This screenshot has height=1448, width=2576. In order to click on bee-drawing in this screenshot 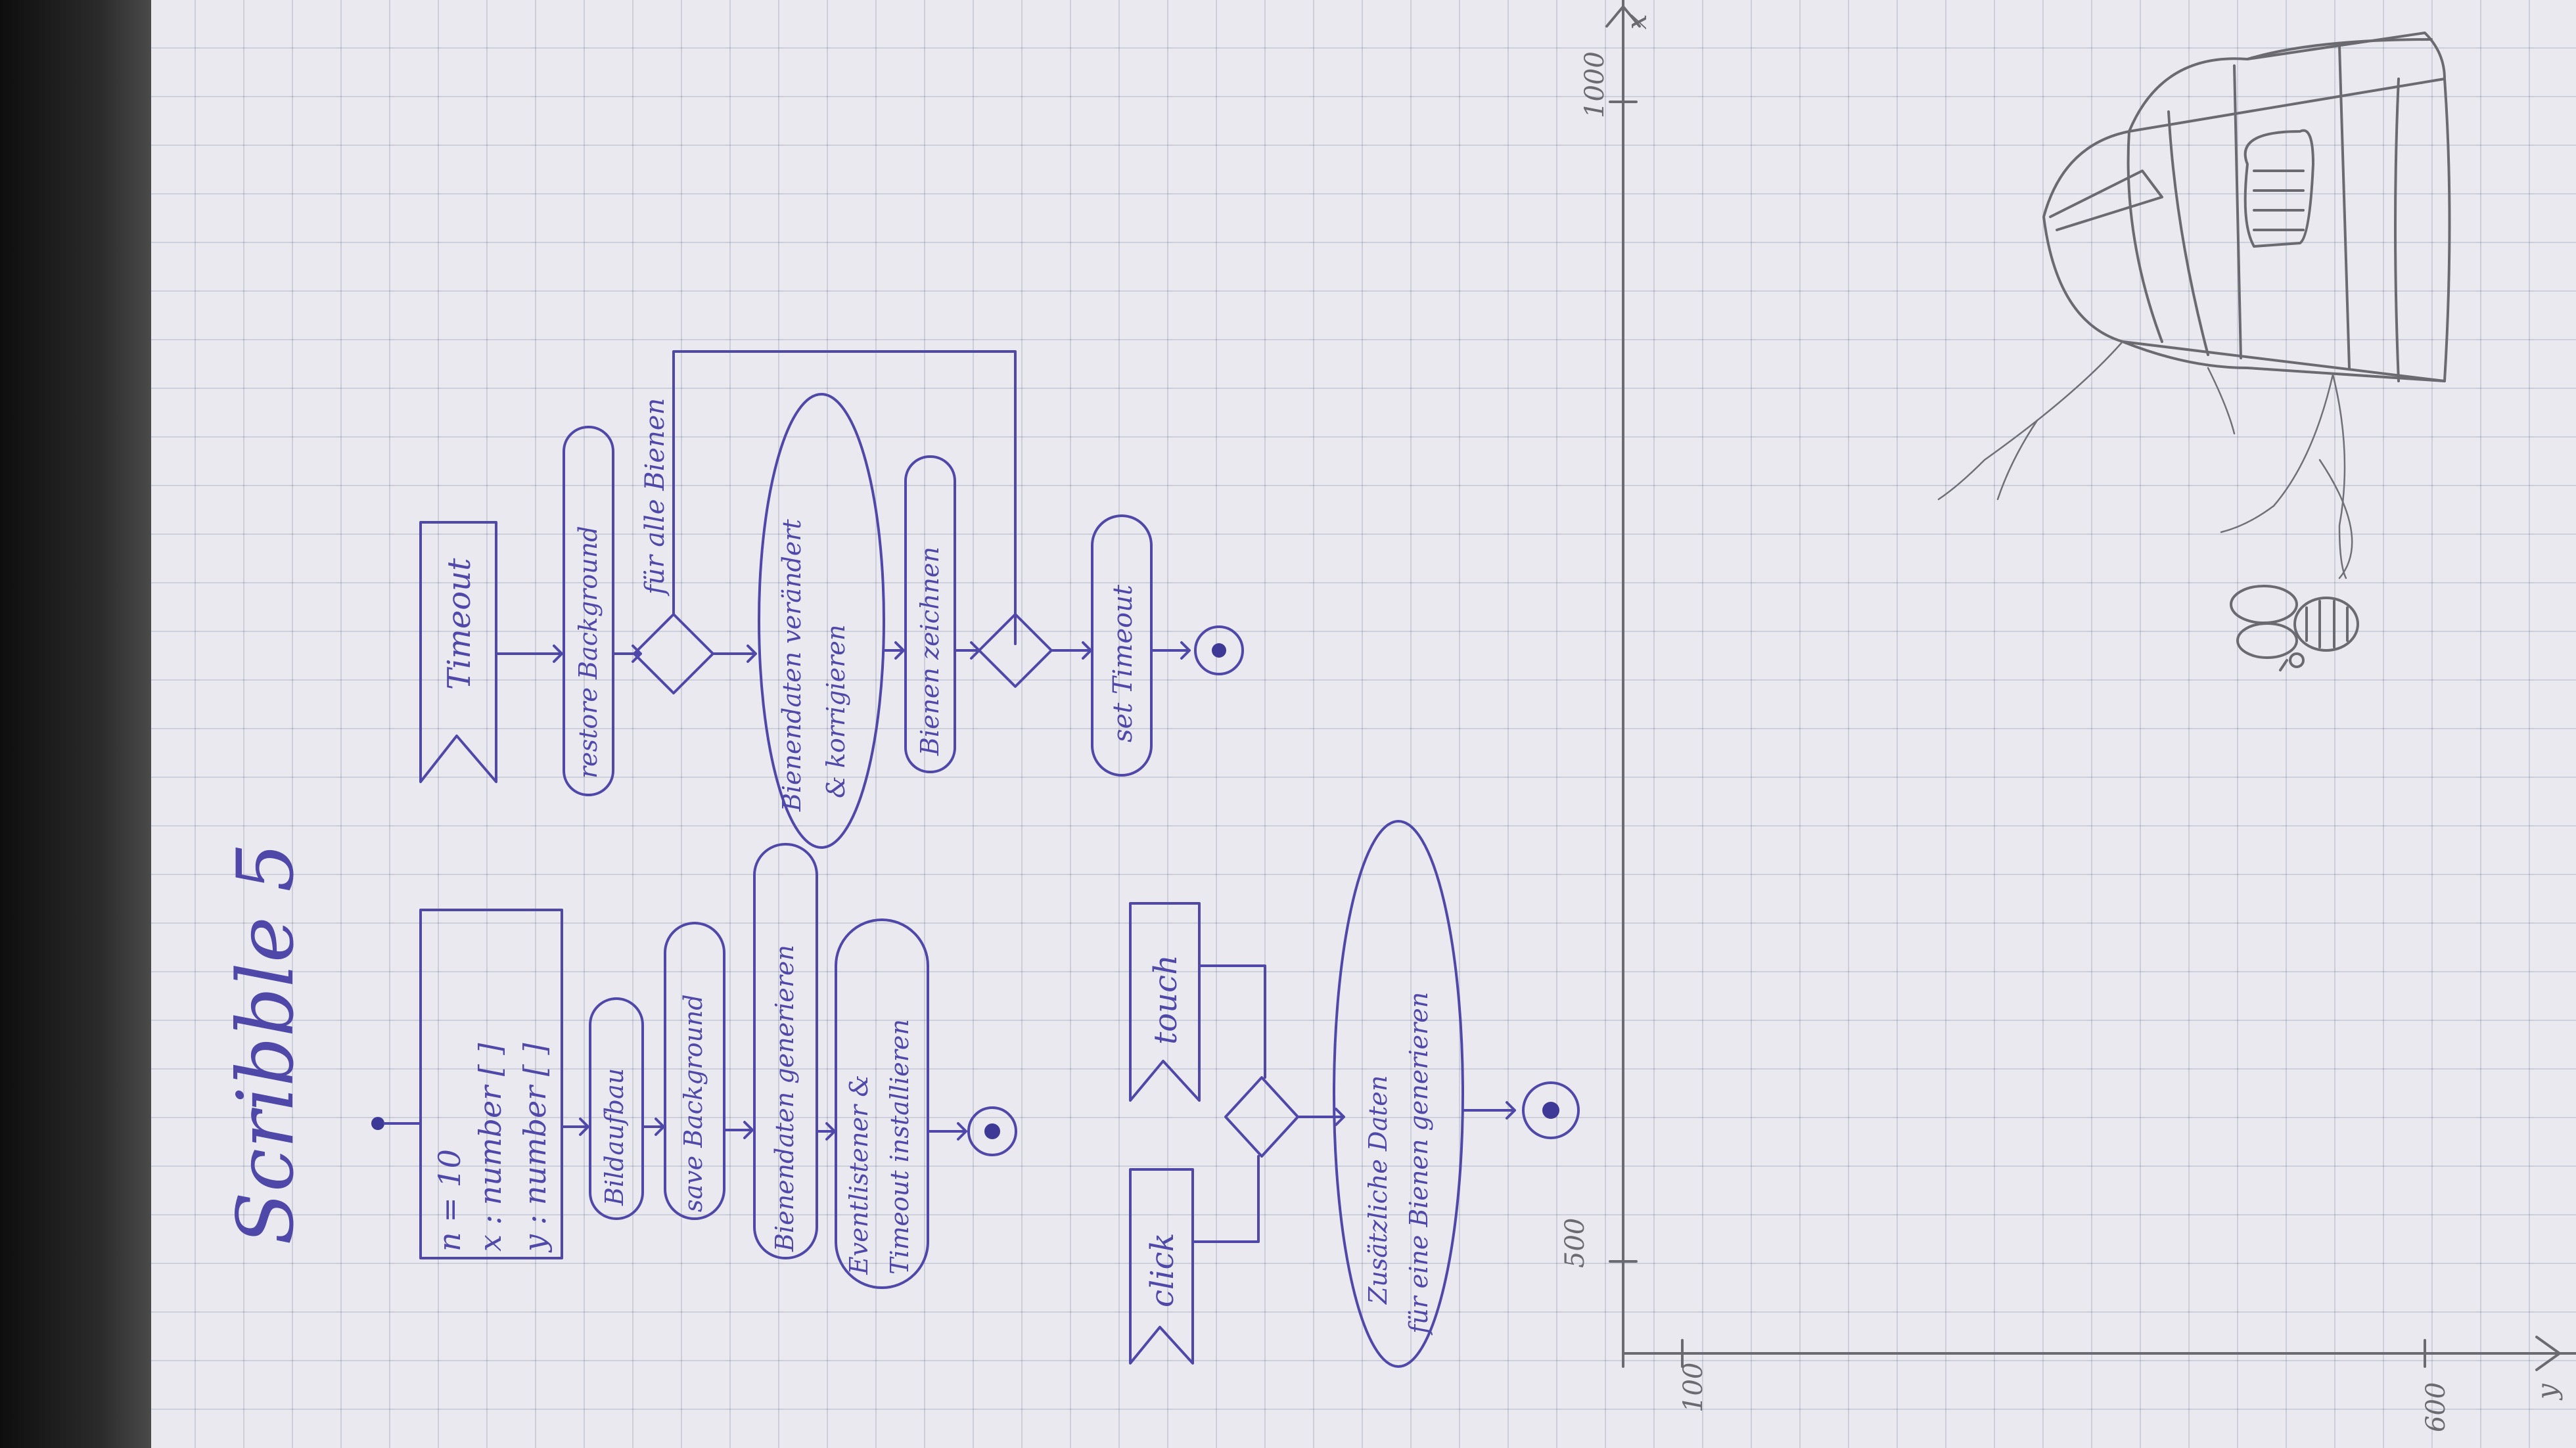, I will do `click(2294, 628)`.